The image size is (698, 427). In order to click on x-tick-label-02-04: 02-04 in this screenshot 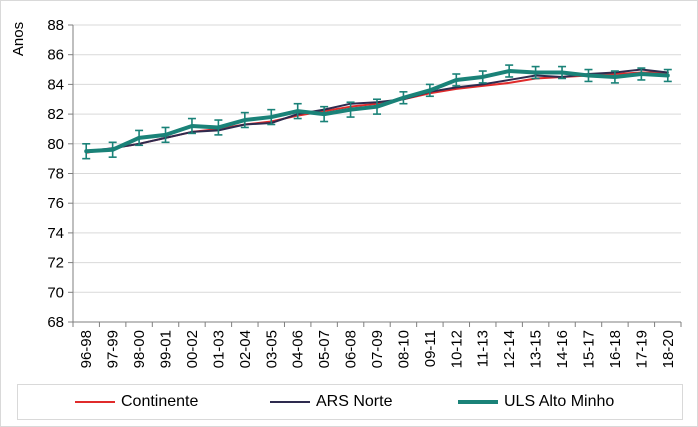, I will do `click(245, 349)`.